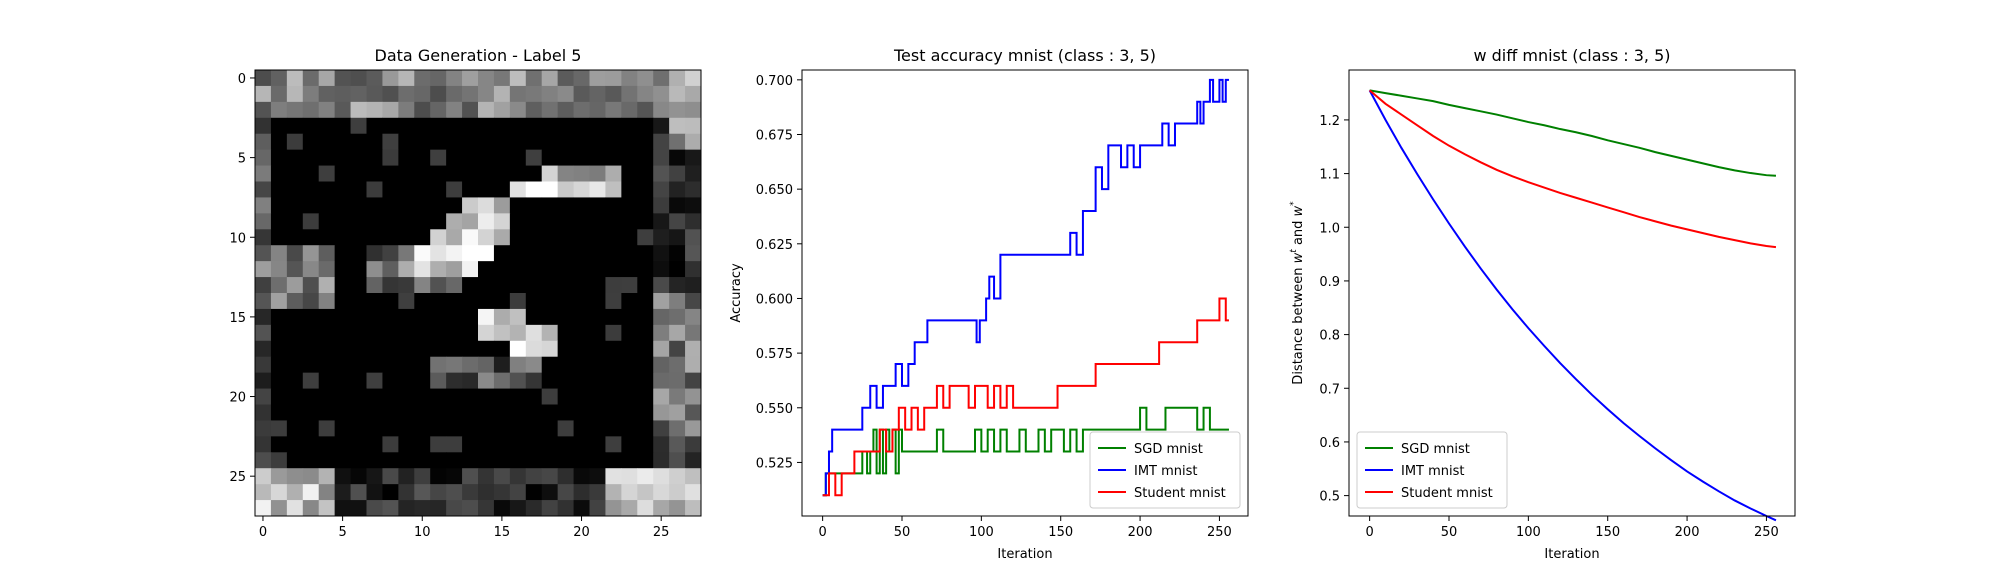  Describe the element at coordinates (774, 81) in the screenshot. I see `y-tick-label: 0.700` at that location.